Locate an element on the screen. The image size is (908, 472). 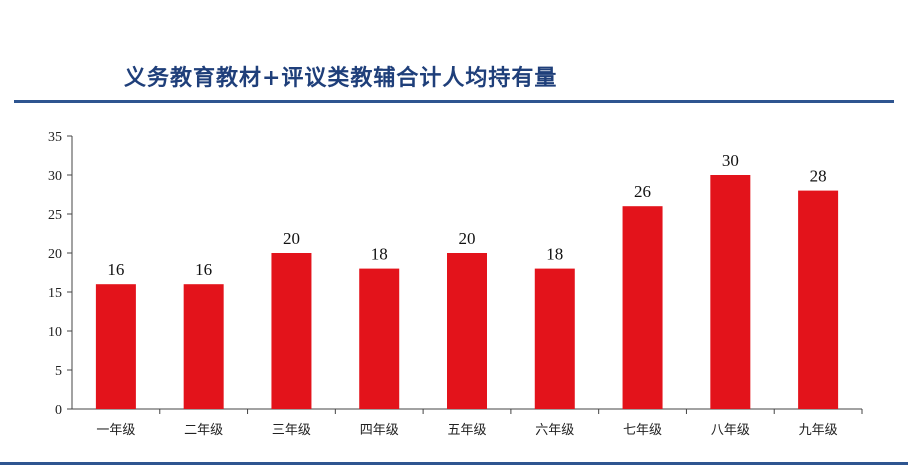
y-tick-label: 20 is located at coordinates (55, 254).